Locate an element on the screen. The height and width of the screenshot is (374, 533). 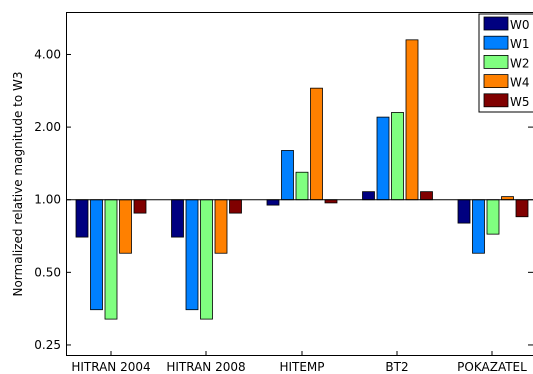
y-tick-label: 0.50 is located at coordinates (47, 272).